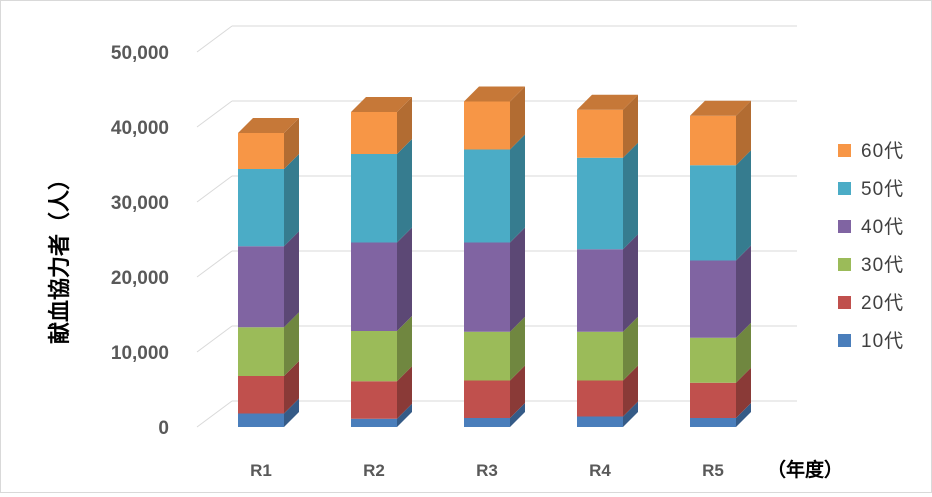 Image resolution: width=932 pixels, height=497 pixels. What do you see at coordinates (882, 265) in the screenshot?
I see `legend-label: 30代` at bounding box center [882, 265].